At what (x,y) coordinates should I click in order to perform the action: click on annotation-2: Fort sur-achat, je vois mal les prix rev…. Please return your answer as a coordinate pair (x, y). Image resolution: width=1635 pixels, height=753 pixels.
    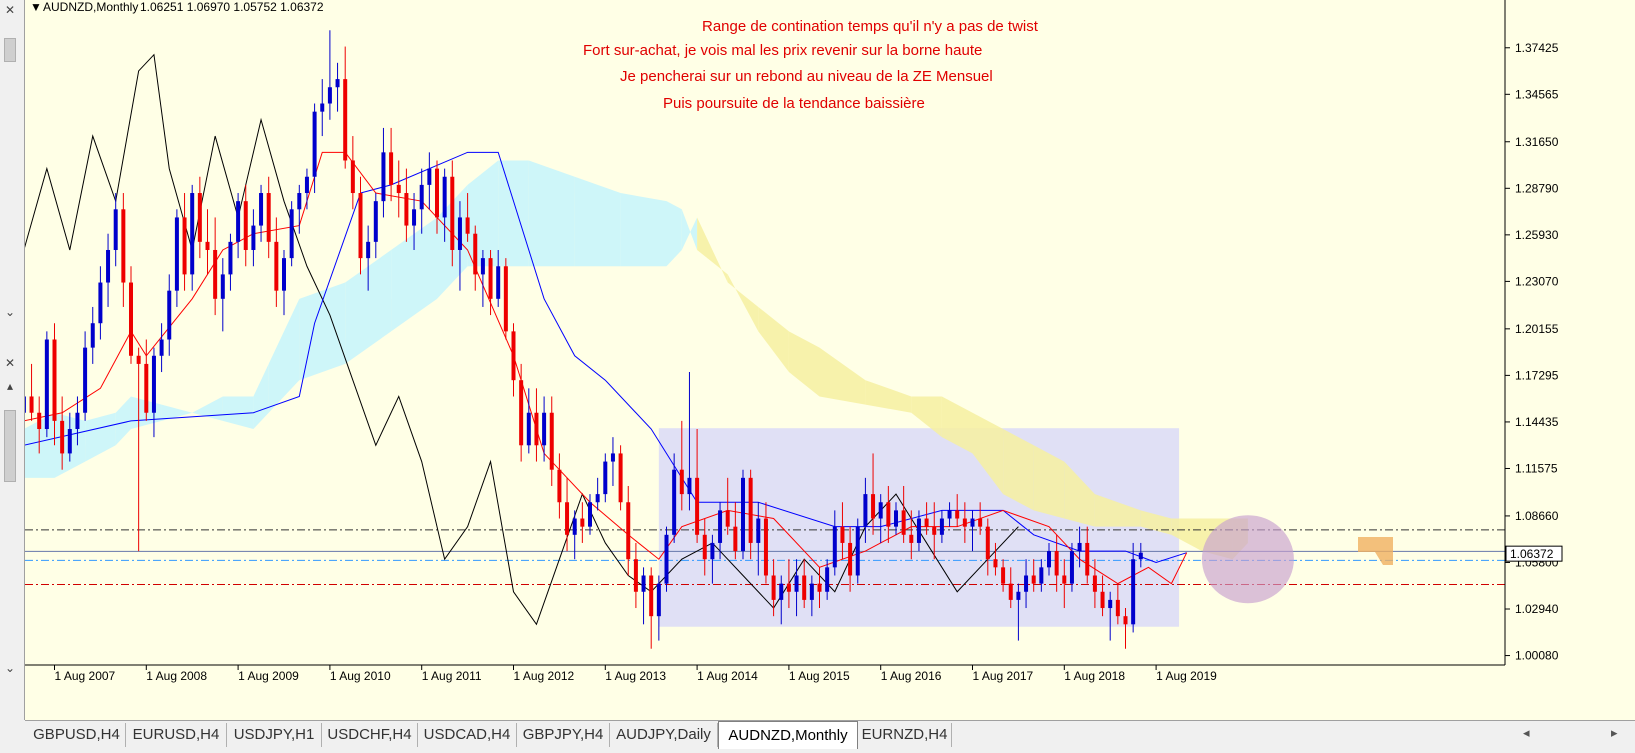
    Looking at the image, I should click on (782, 50).